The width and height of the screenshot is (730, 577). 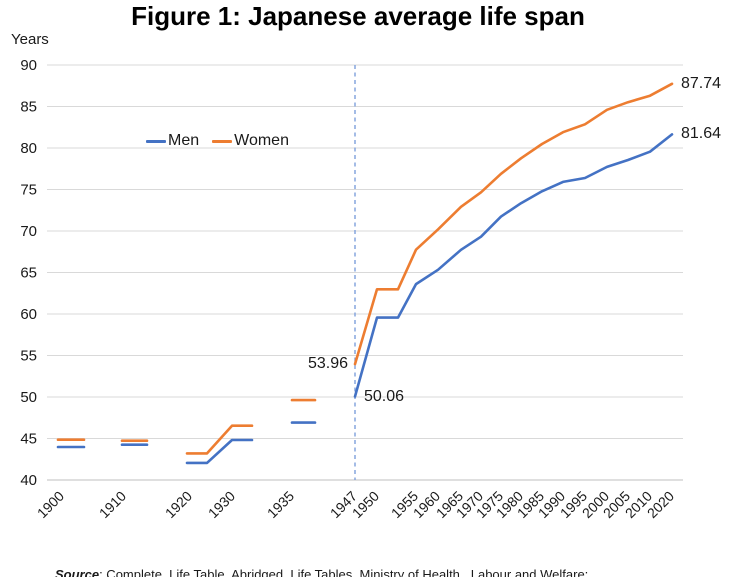 What do you see at coordinates (77, 572) in the screenshot?
I see `source-label: Source` at bounding box center [77, 572].